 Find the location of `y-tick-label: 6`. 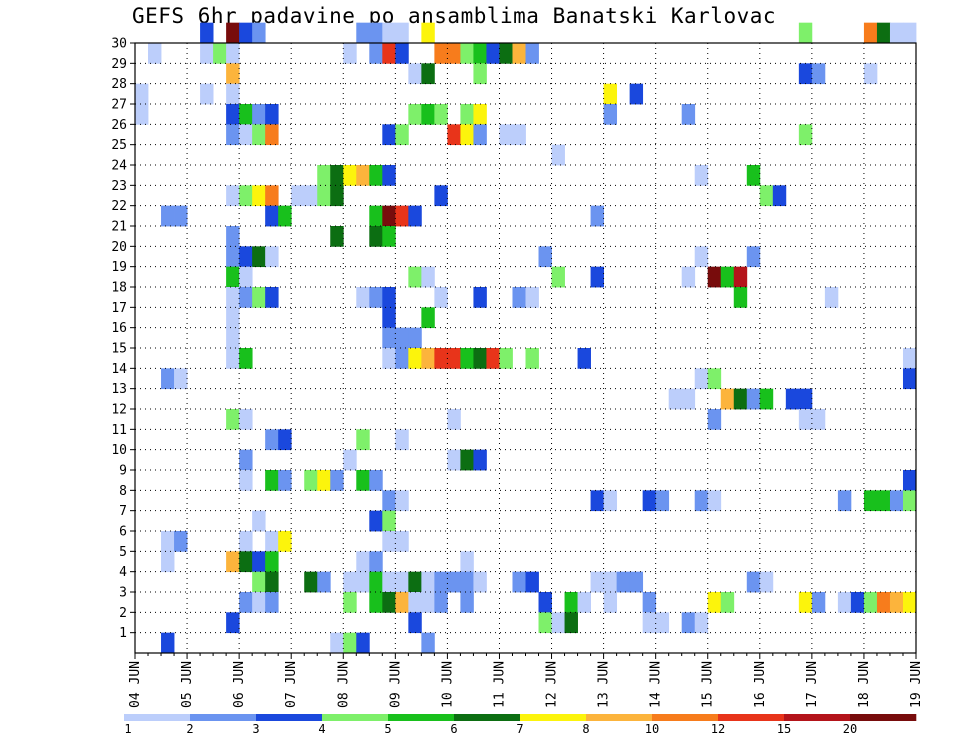

y-tick-label: 6 is located at coordinates (123, 532).